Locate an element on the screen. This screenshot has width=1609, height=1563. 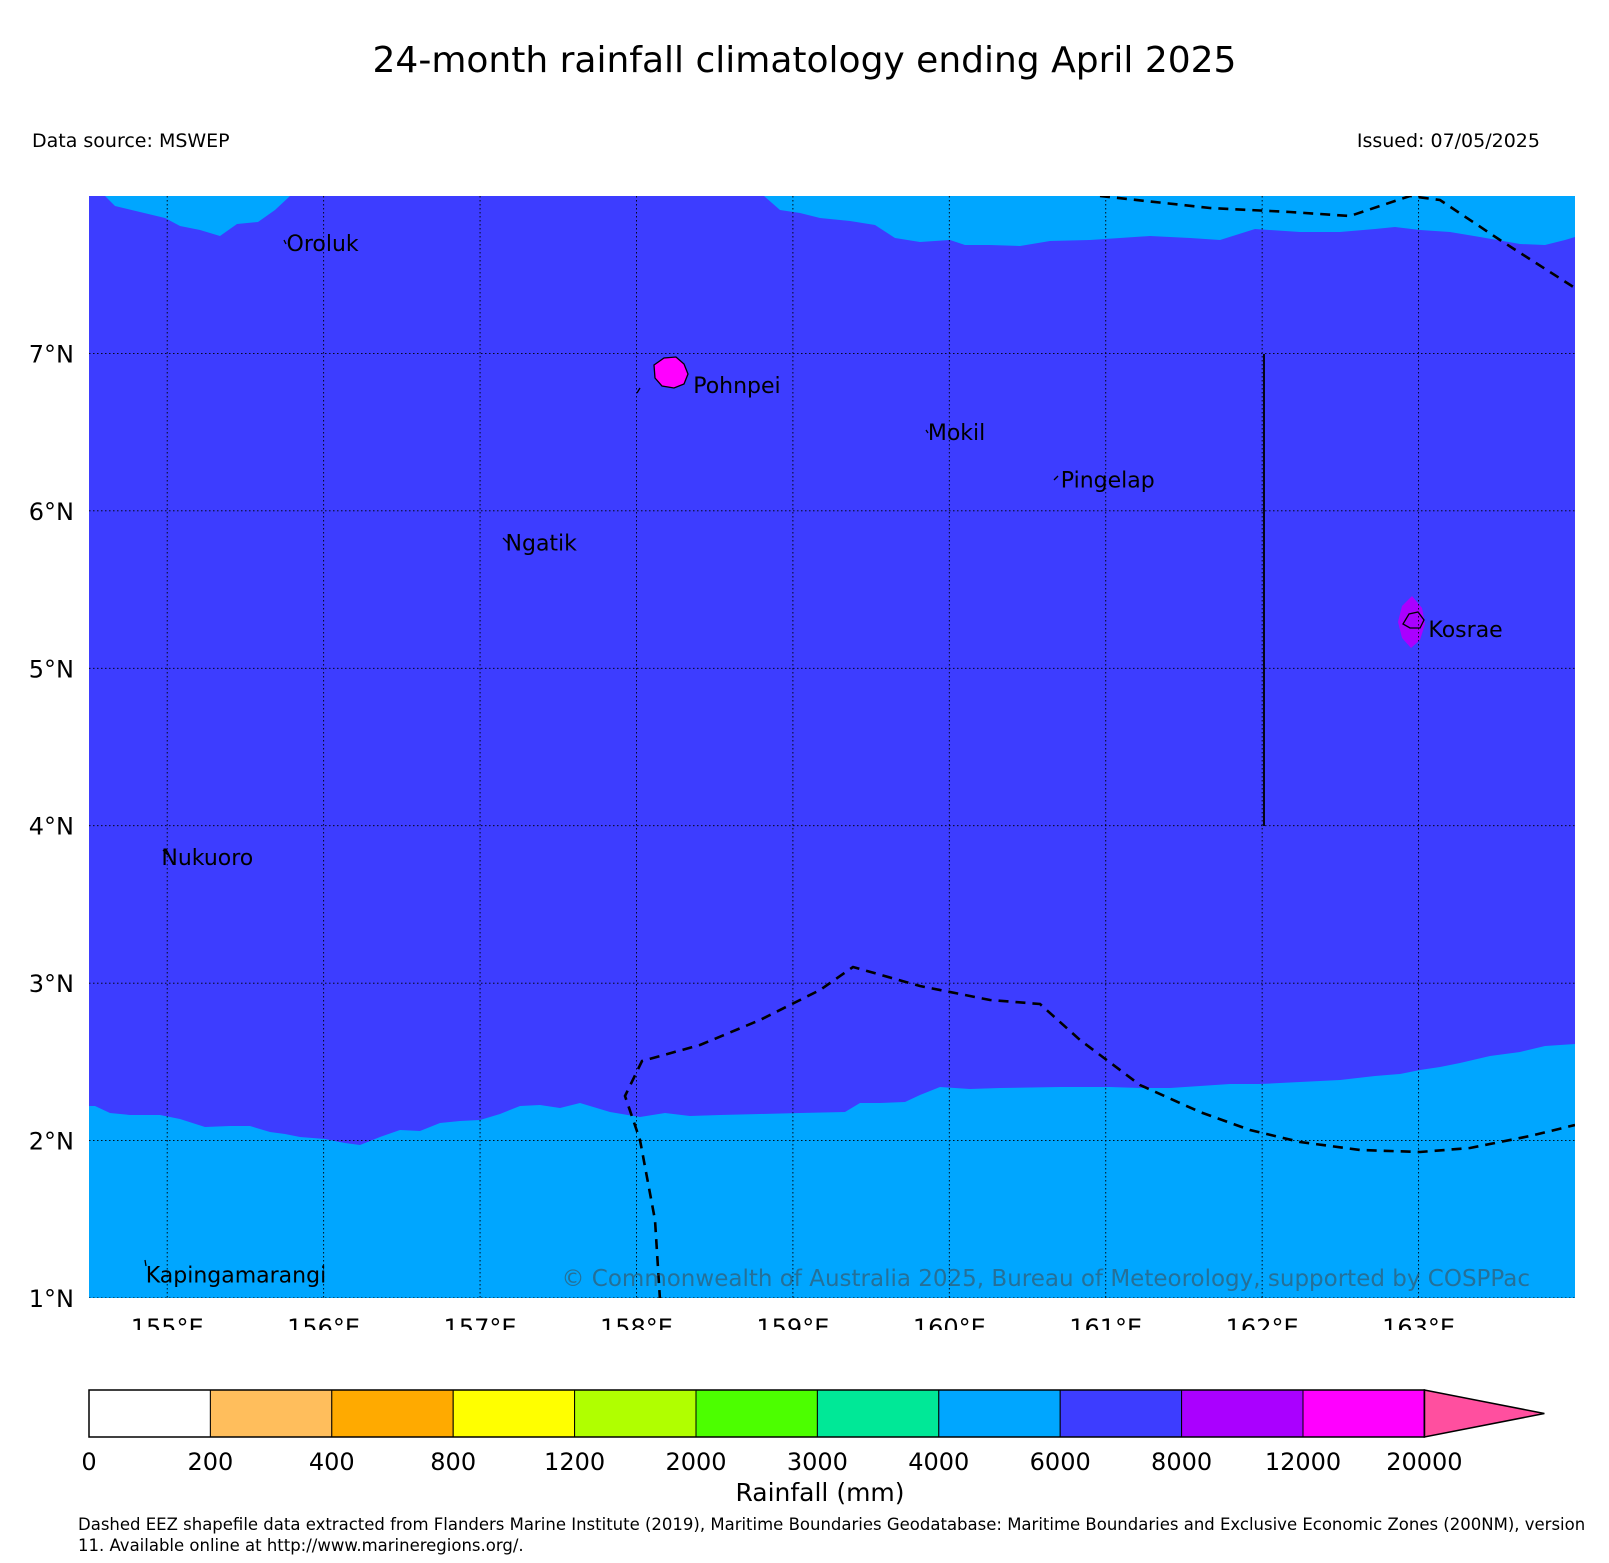
colorbar-tick-label: 0 is located at coordinates (88, 1462).